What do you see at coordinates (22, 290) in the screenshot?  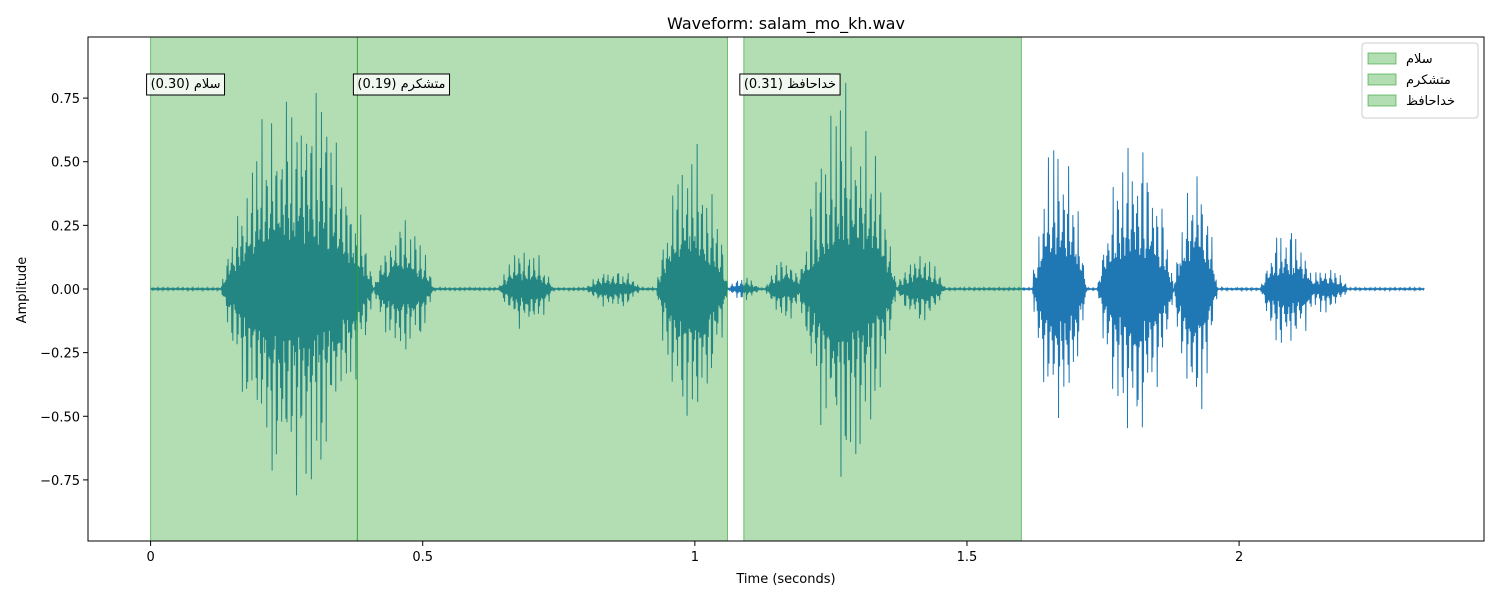 I see `y-axis-title: Amplitude` at bounding box center [22, 290].